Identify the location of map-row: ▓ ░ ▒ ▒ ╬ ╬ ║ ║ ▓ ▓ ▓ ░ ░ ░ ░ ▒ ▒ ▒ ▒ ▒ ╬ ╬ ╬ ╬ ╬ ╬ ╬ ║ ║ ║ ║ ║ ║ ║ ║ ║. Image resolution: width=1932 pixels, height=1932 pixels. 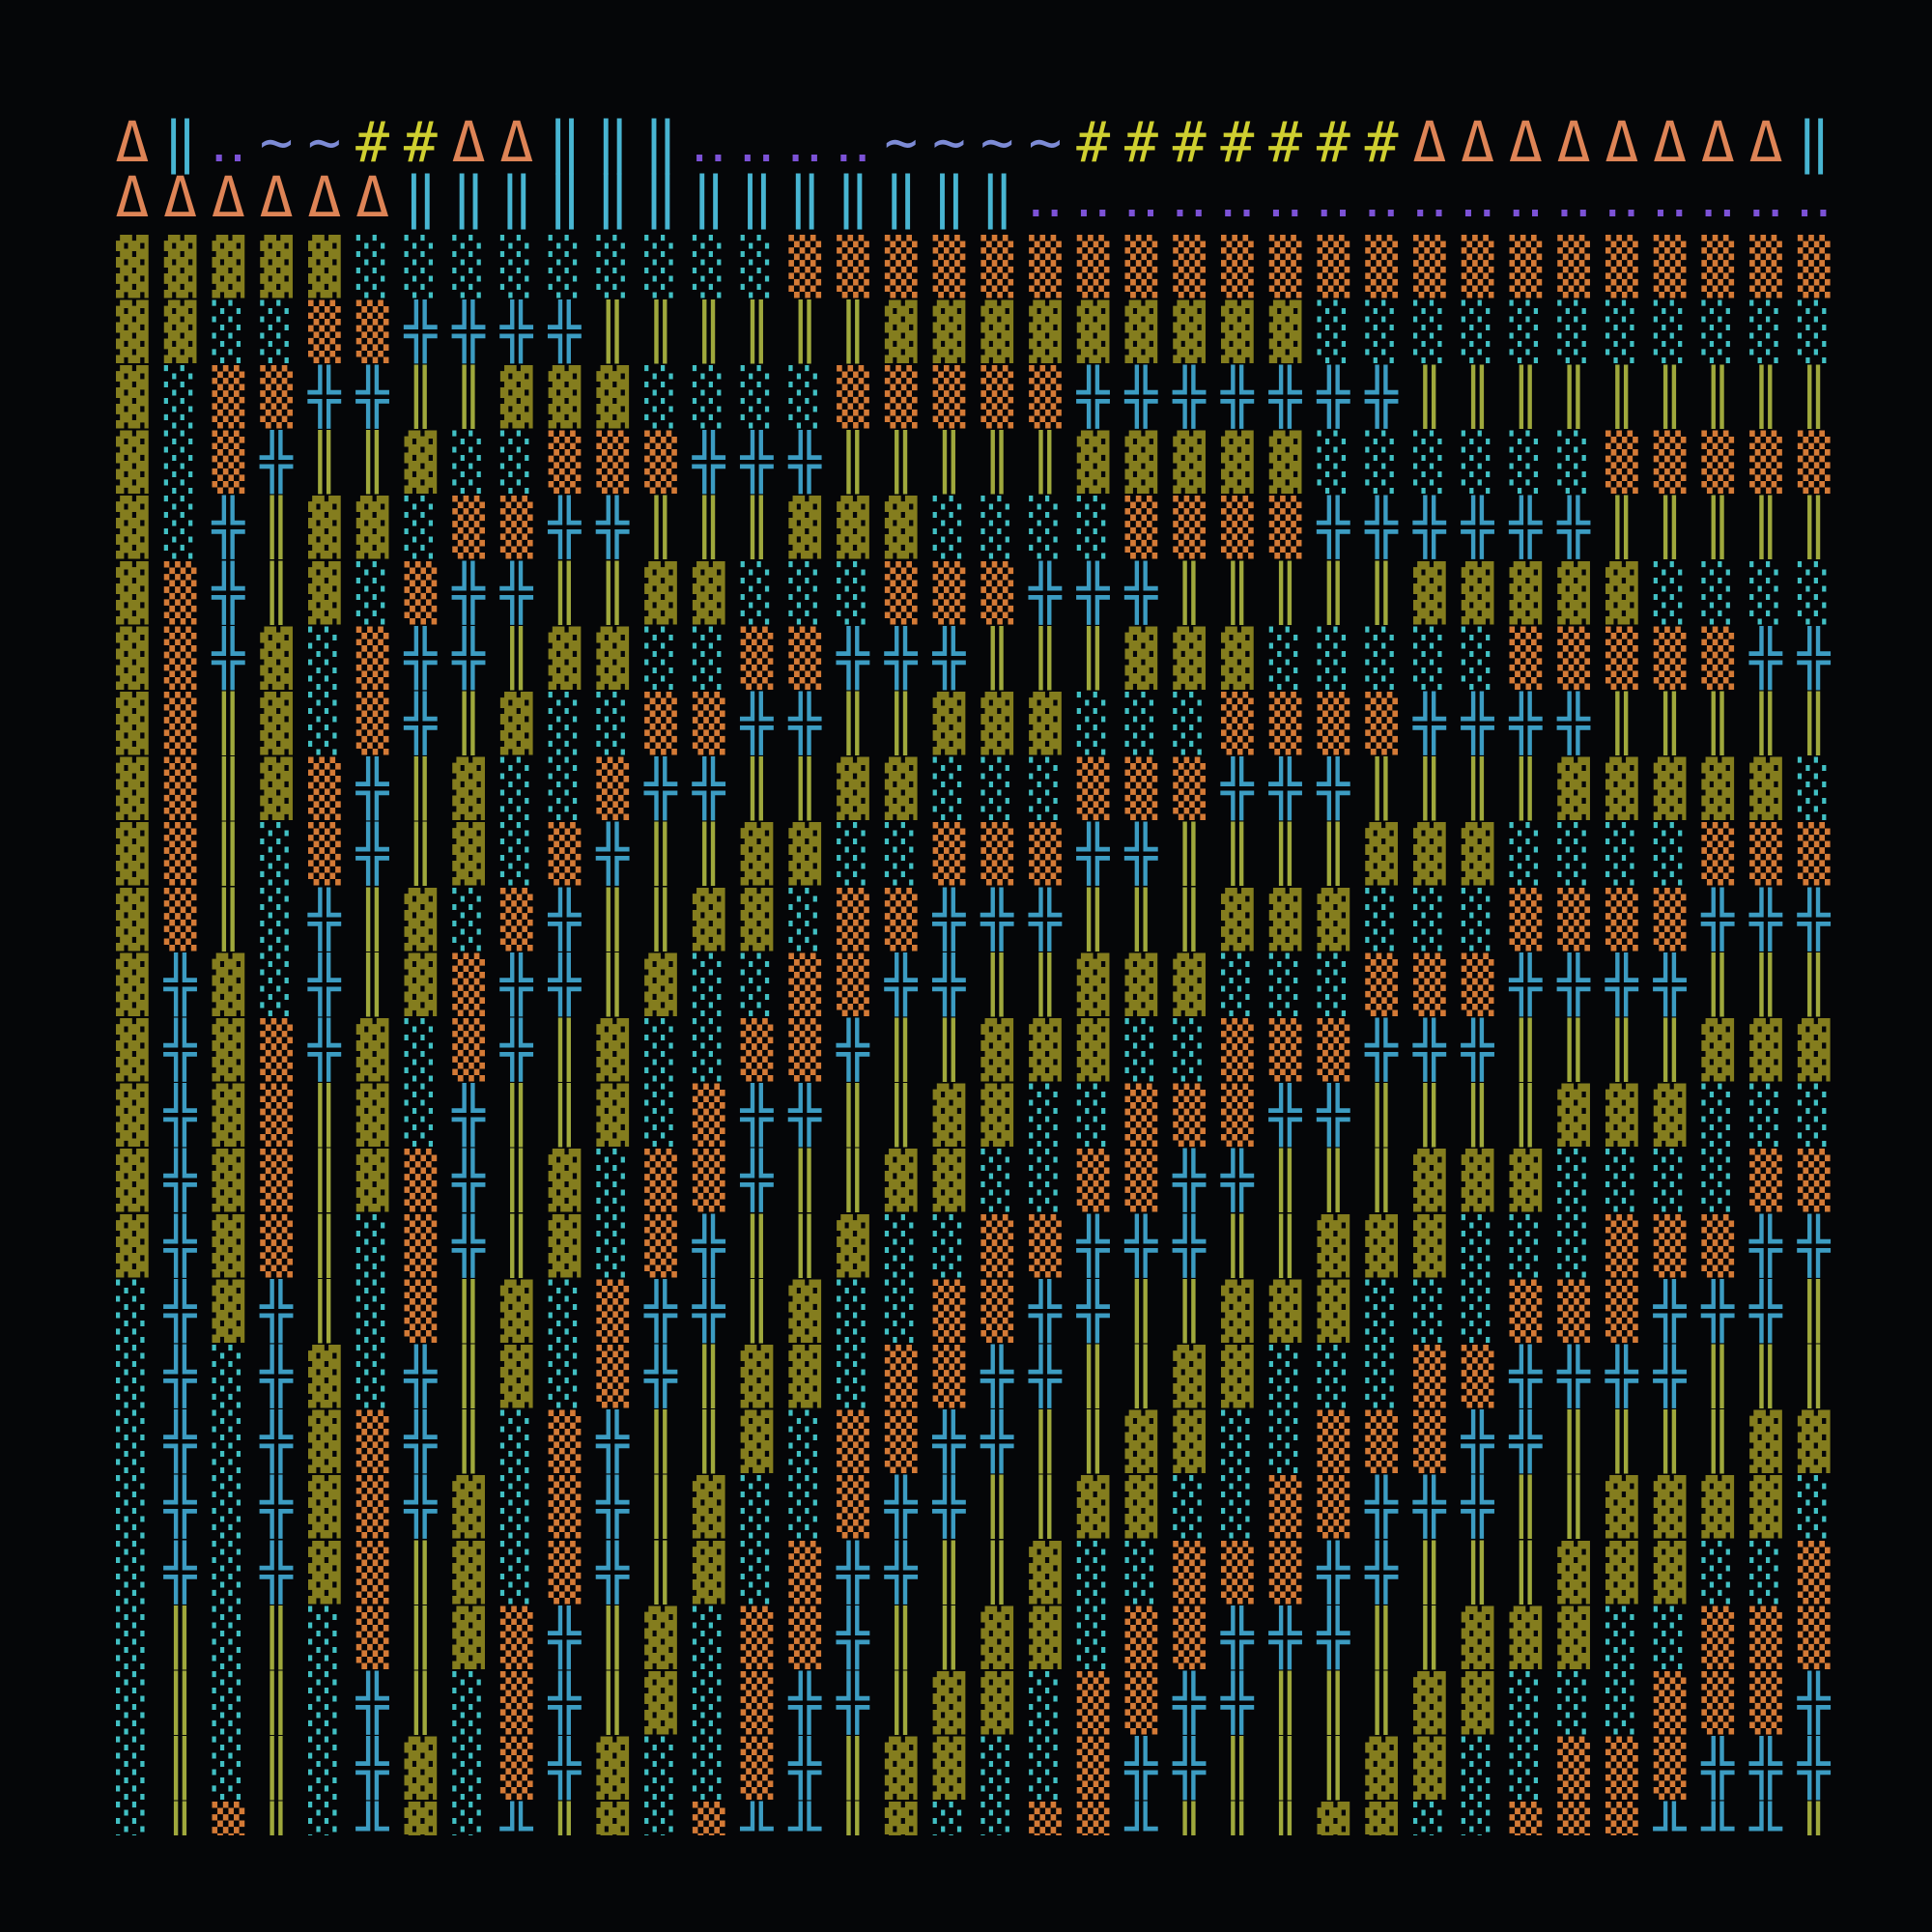
(973, 396).